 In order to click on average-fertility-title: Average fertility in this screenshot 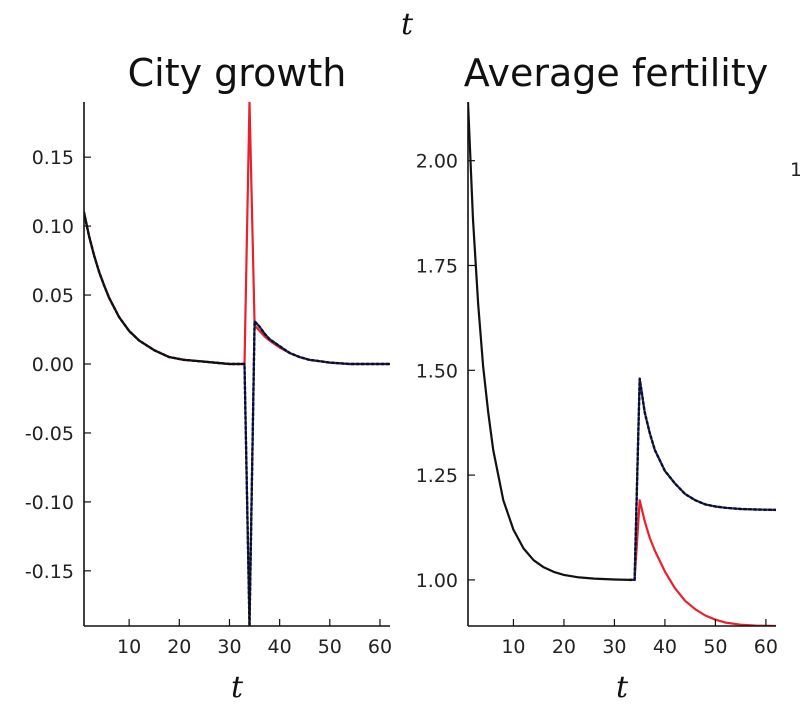, I will do `click(616, 73)`.